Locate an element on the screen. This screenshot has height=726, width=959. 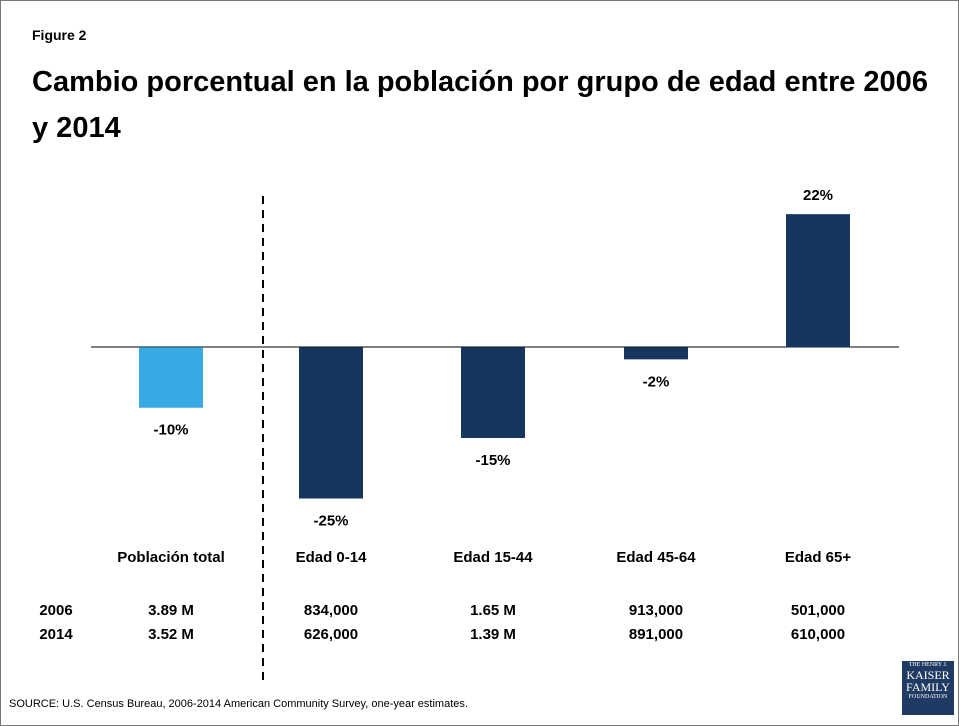
logo-text: FOUNDATION is located at coordinates (928, 697).